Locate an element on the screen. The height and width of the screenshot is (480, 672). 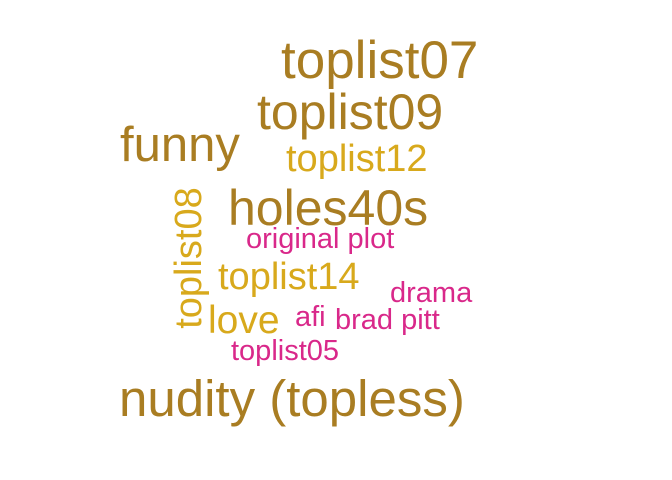
word-nudity-topless: nudity (topless) is located at coordinates (292, 398).